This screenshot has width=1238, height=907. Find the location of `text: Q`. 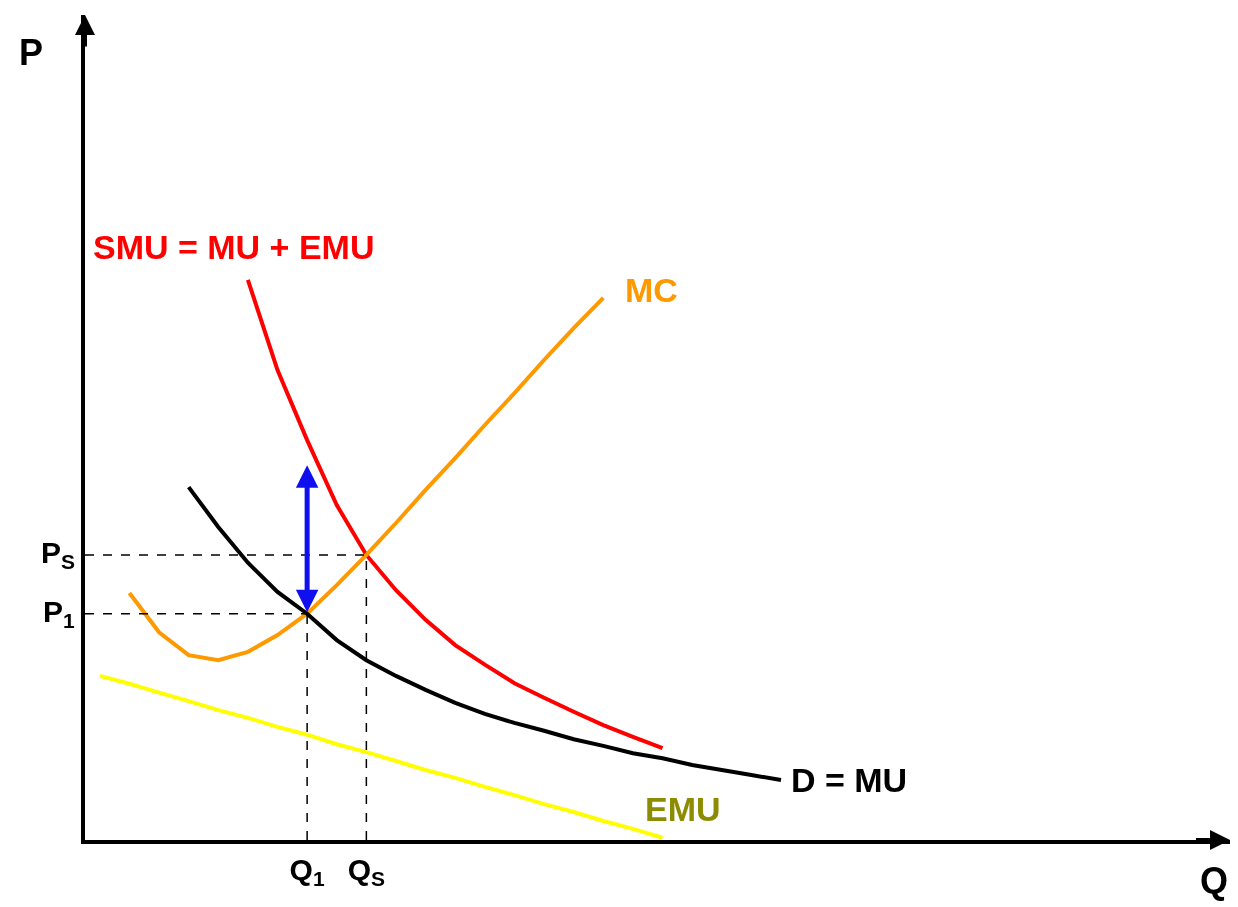

text: Q is located at coordinates (1214, 880).